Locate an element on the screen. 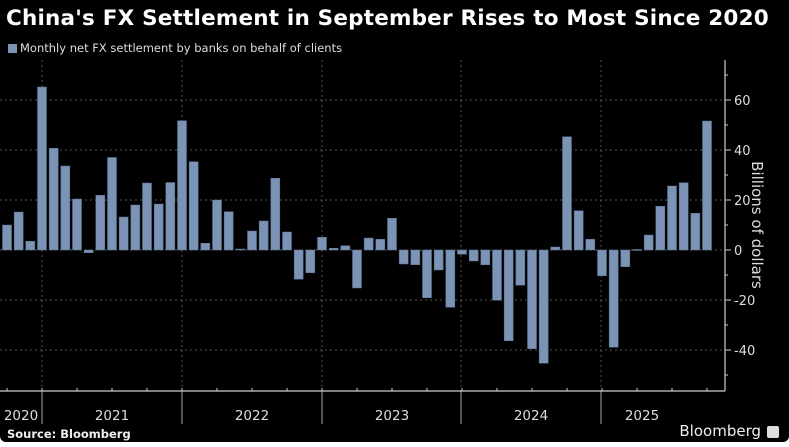  y-tick-label: 20 is located at coordinates (742, 201).